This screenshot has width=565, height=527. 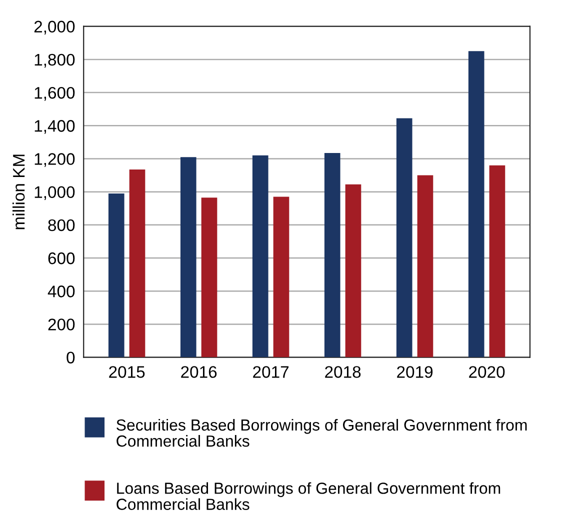 I want to click on y-axis-title: million KM, so click(x=18, y=192).